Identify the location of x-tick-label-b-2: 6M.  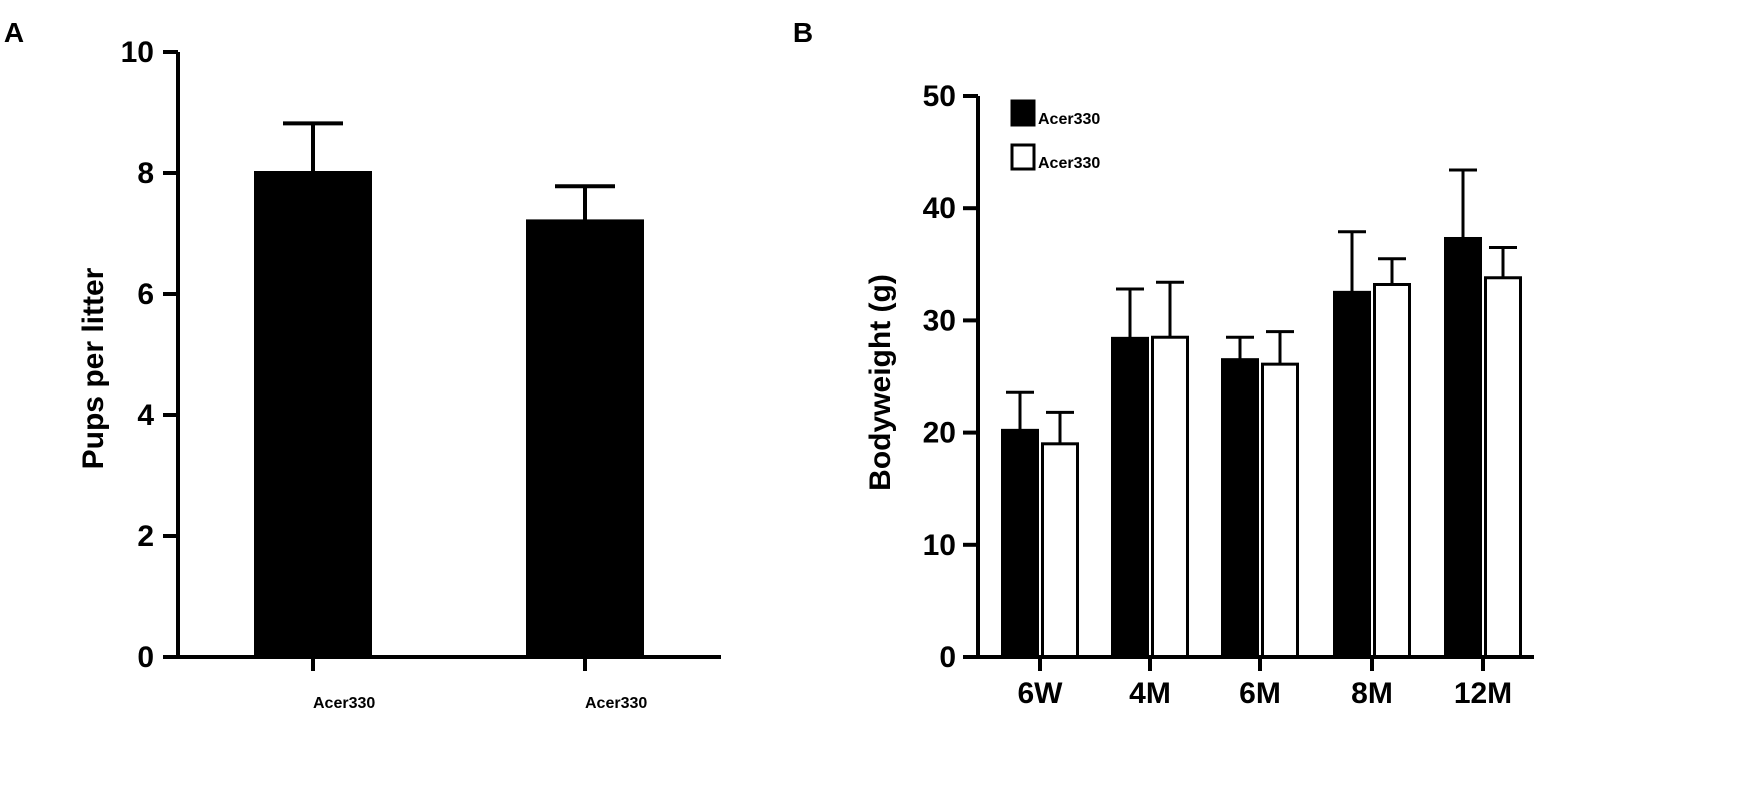
(1260, 693).